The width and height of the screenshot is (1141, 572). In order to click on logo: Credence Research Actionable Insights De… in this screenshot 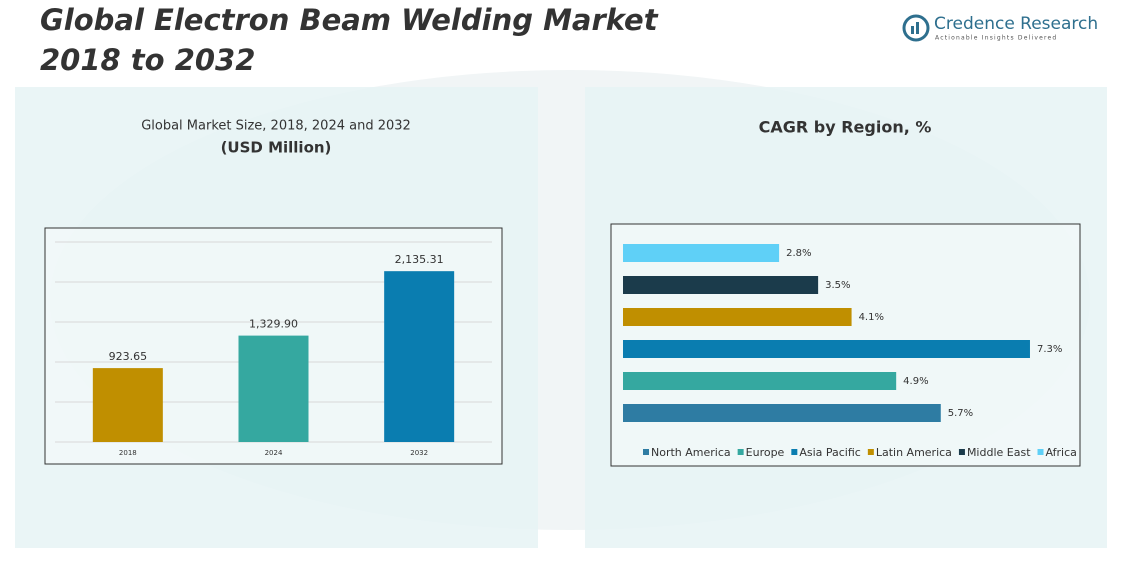, I will do `click(1000, 28)`.